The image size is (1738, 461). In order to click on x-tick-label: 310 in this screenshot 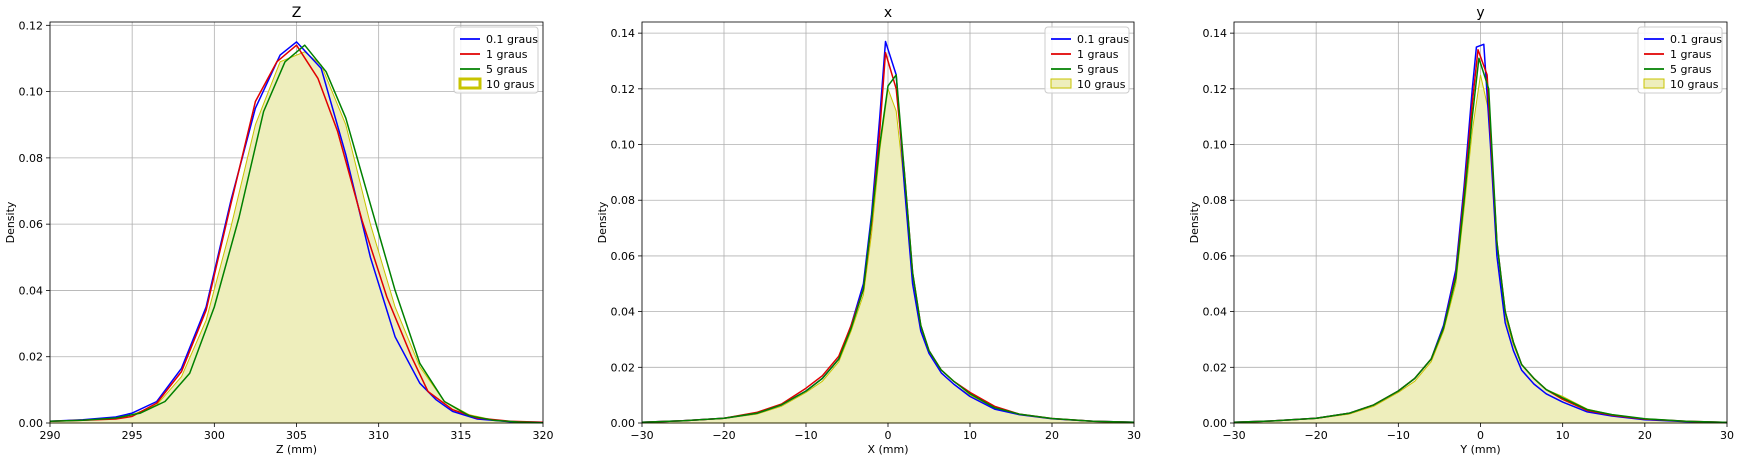, I will do `click(378, 435)`.